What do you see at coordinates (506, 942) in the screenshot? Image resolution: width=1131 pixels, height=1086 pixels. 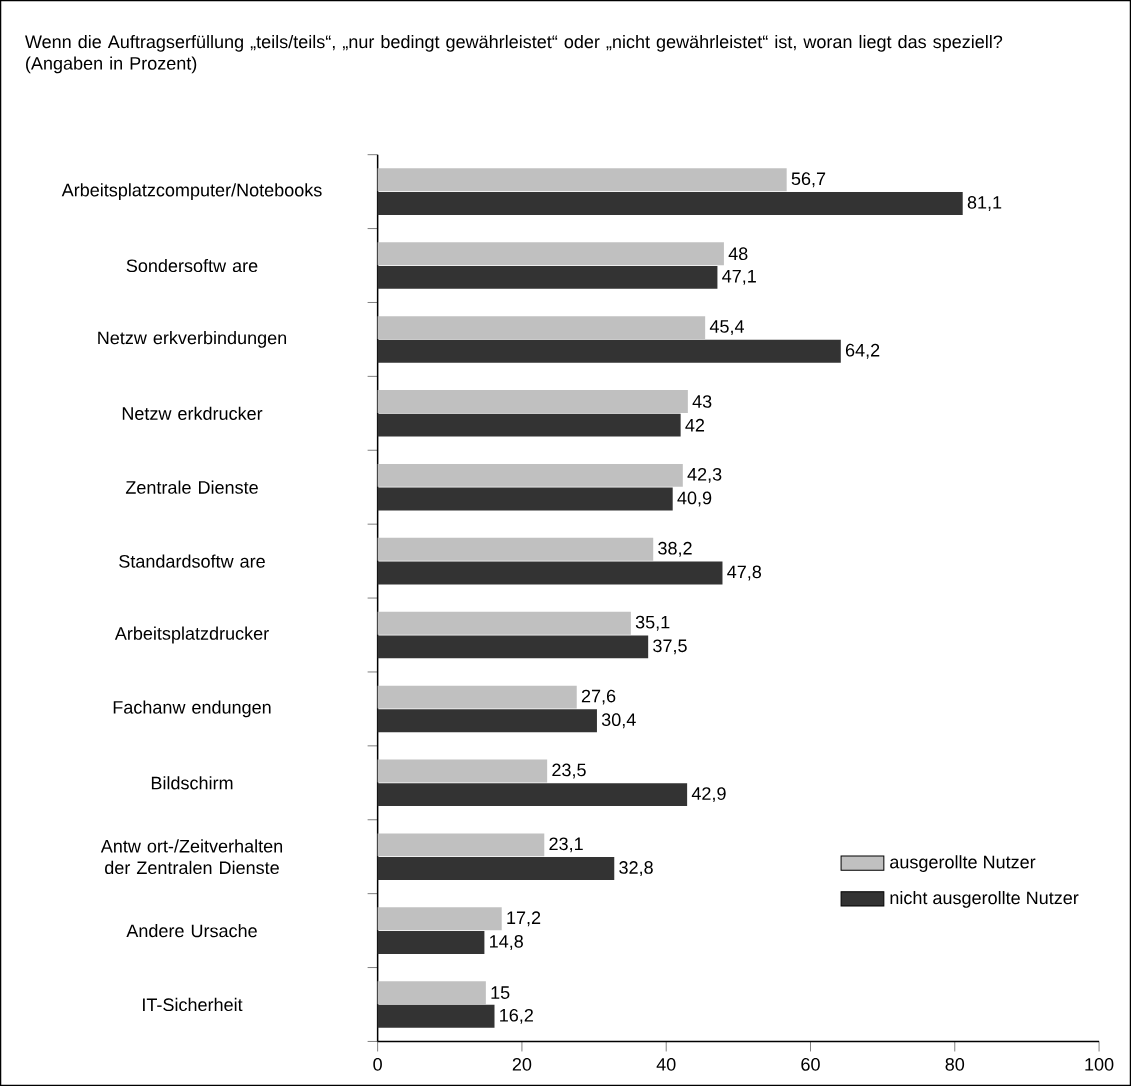 I see `data-label: 14,8` at bounding box center [506, 942].